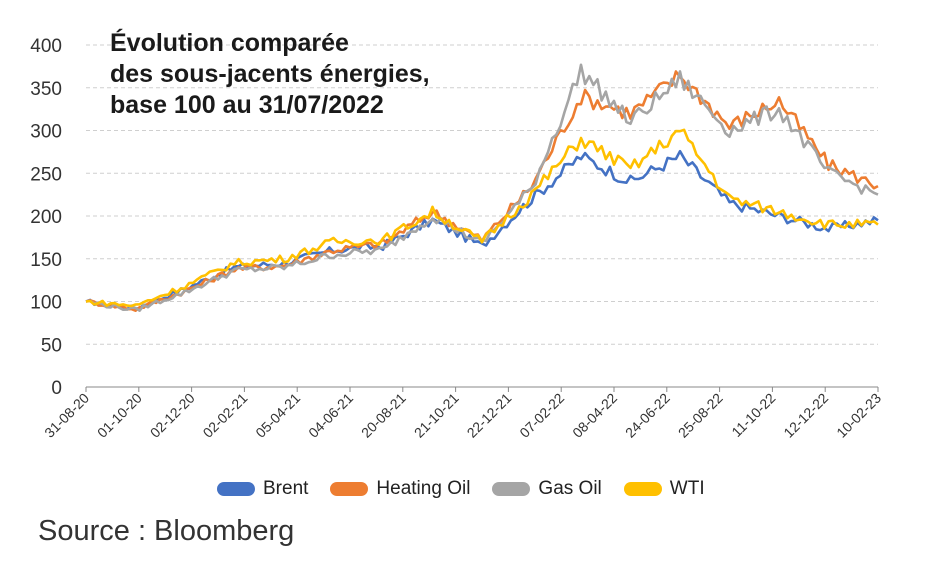 This screenshot has height=568, width=942. I want to click on x-tick-label: 07-02-22, so click(541, 415).